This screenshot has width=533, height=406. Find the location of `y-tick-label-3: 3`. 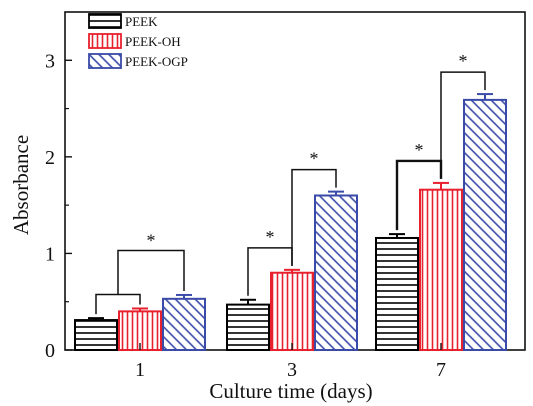

y-tick-label-3: 3 is located at coordinates (50, 61).